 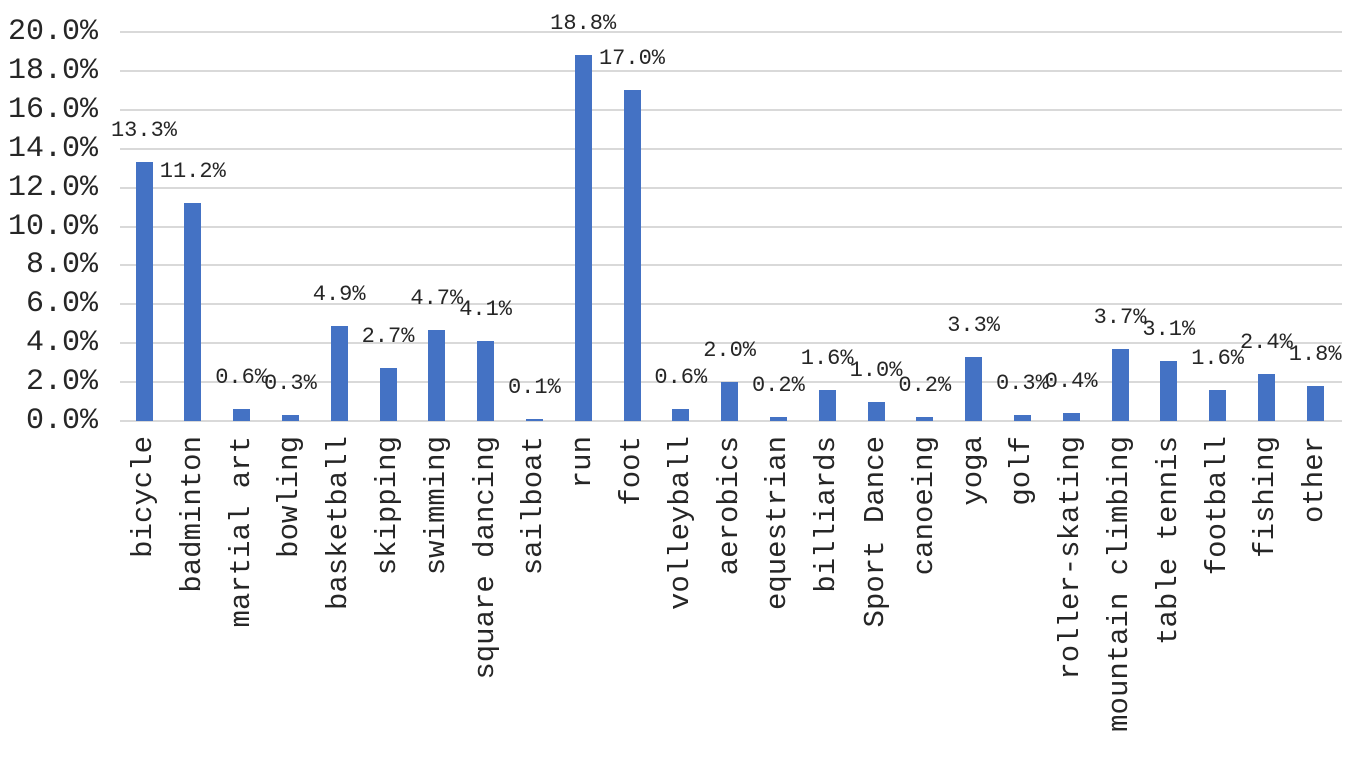 What do you see at coordinates (1266, 342) in the screenshot?
I see `bar-value-label: 2.4%` at bounding box center [1266, 342].